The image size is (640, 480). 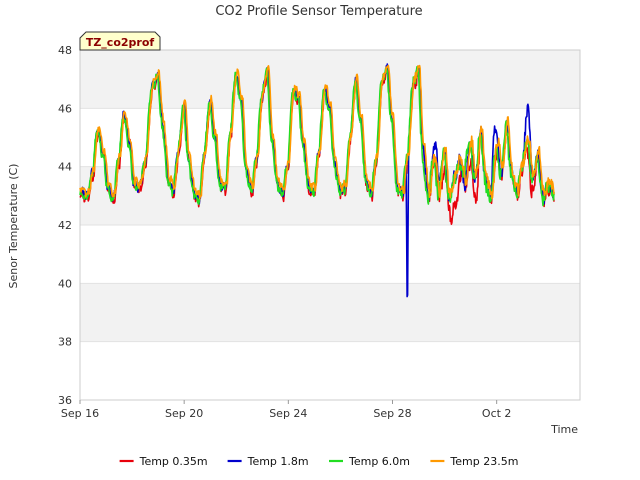 What do you see at coordinates (278, 461) in the screenshot?
I see `legend-label: Temp 1.8m` at bounding box center [278, 461].